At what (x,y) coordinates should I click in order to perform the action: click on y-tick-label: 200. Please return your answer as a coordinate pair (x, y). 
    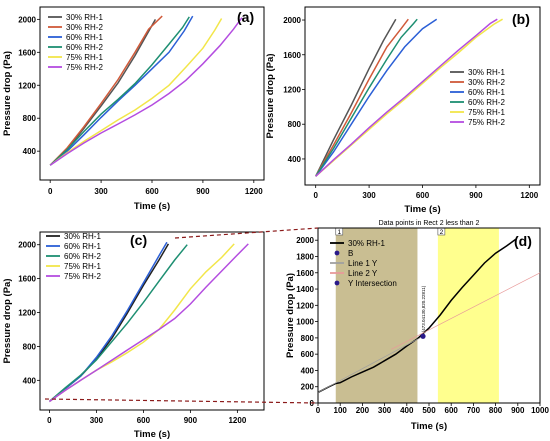
    Looking at the image, I should click on (308, 387).